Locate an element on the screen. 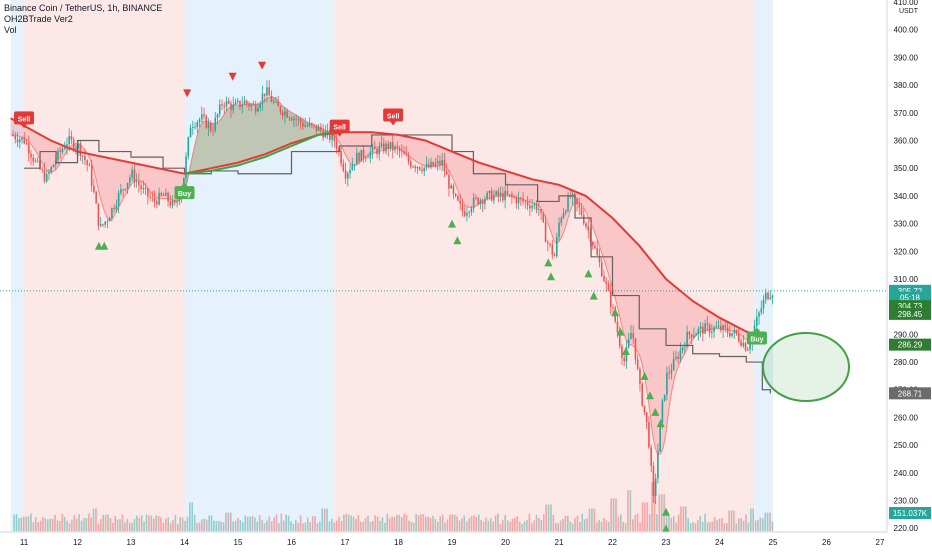 The image size is (932, 555). sell-arrow-icon is located at coordinates (262, 65).